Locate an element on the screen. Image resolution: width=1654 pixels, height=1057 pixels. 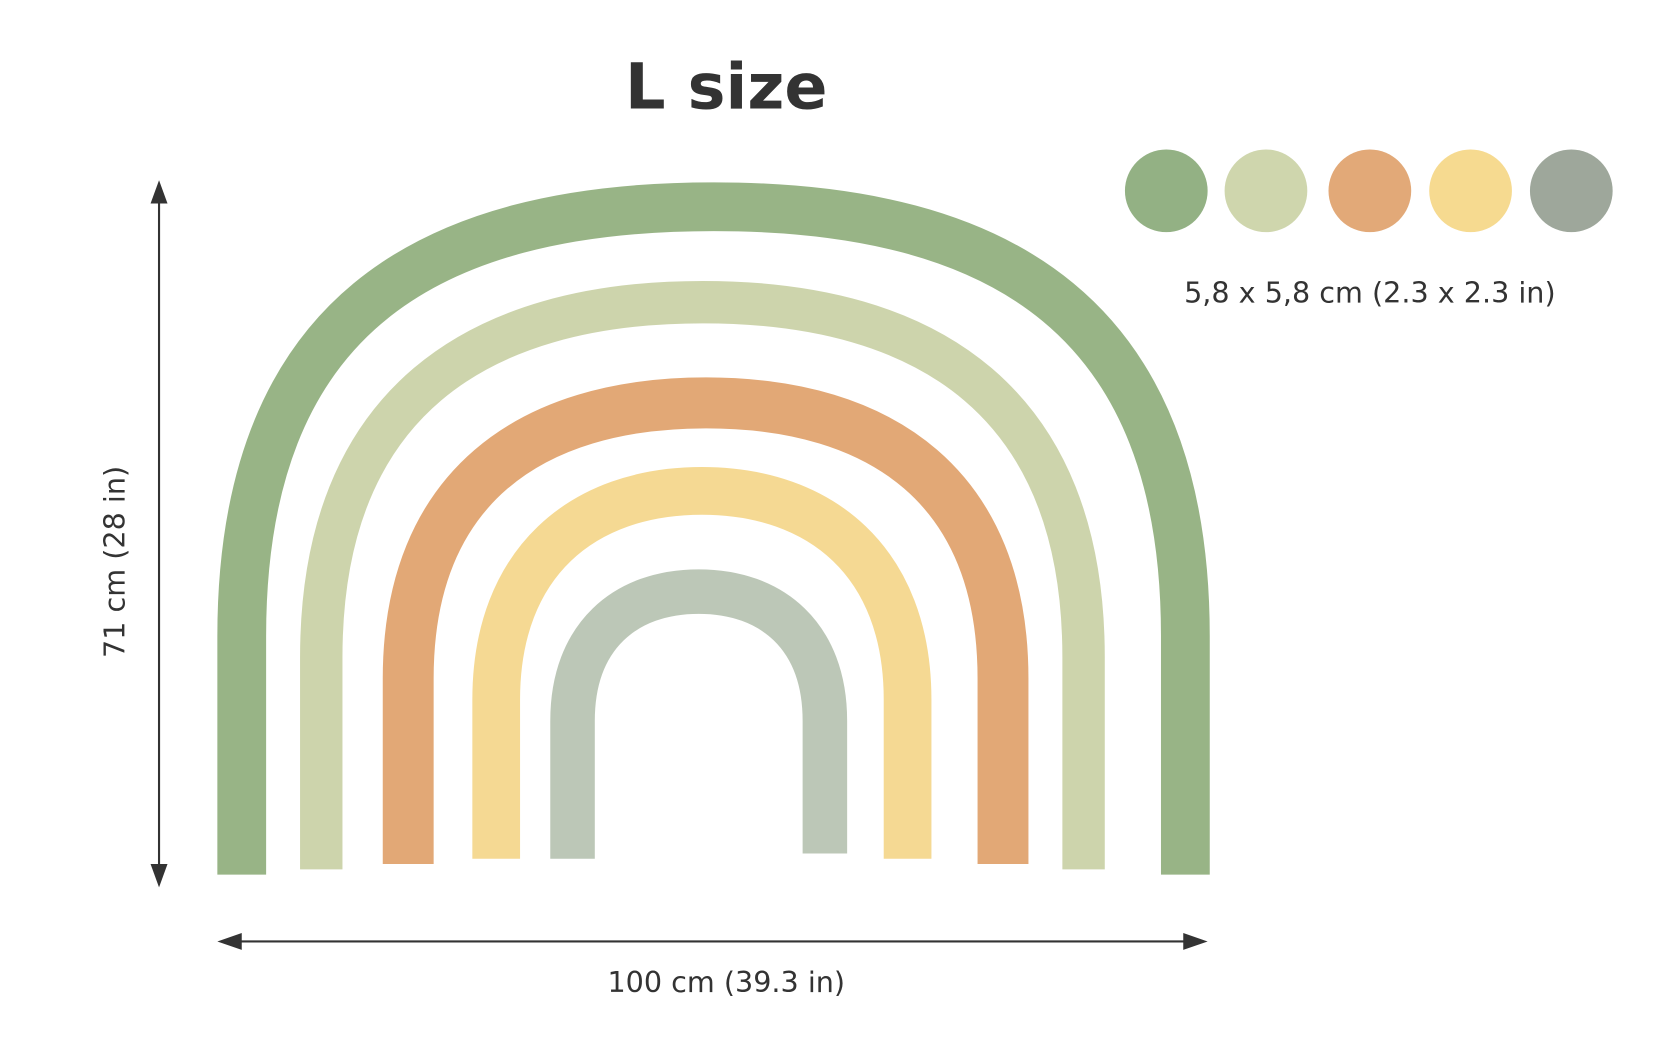
height-arrow is located at coordinates (159, 534).